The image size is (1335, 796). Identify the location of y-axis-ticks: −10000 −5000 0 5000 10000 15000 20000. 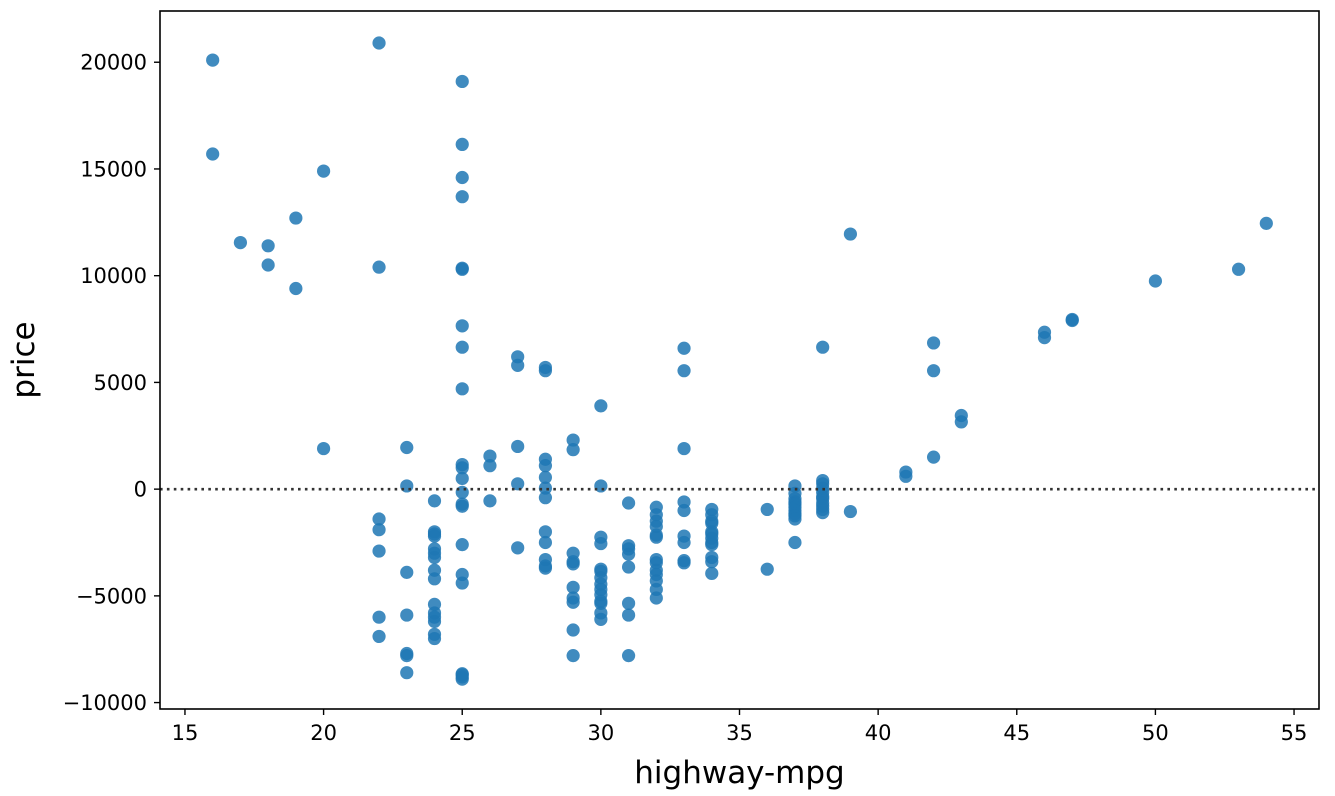
(111, 383).